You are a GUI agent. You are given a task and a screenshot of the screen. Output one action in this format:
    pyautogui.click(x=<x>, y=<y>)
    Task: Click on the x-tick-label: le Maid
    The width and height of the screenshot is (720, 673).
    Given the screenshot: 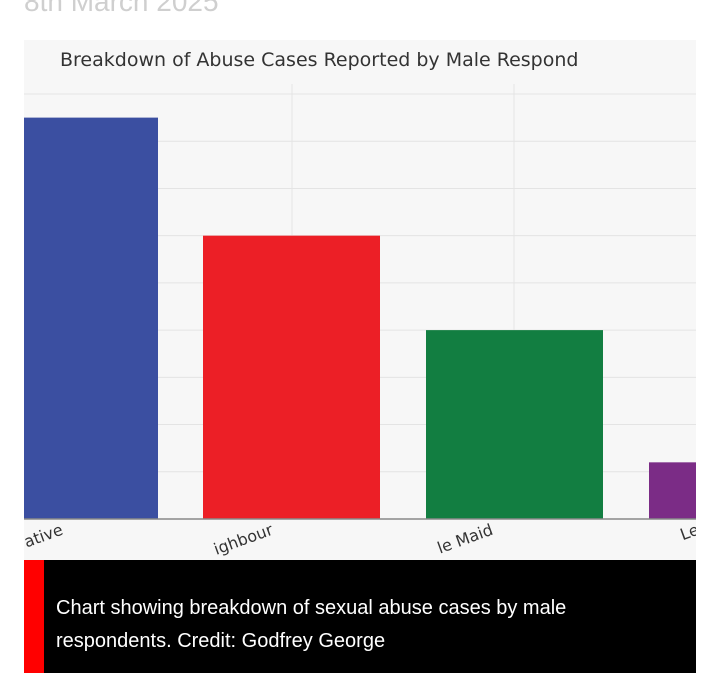 What is the action you would take?
    pyautogui.click(x=465, y=539)
    